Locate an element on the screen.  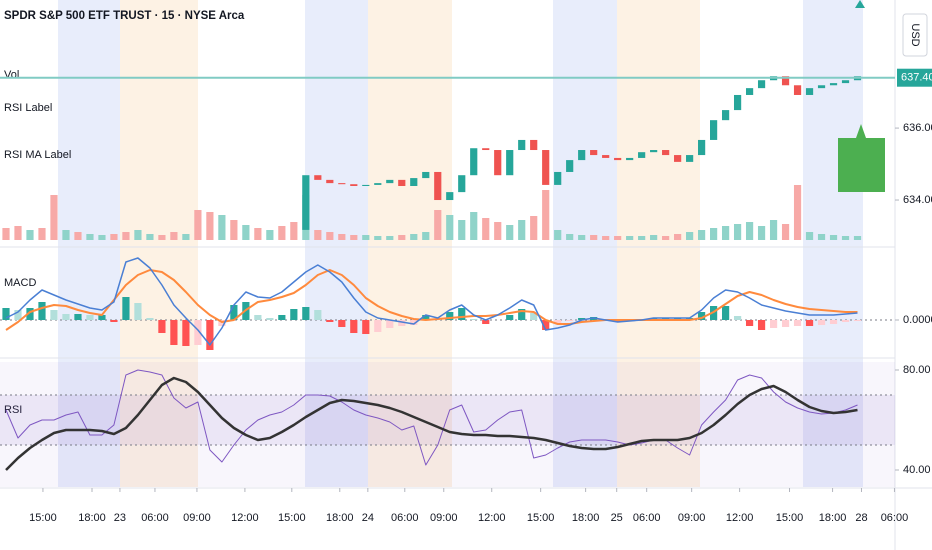
signal-arrow is located at coordinates (860, 4).